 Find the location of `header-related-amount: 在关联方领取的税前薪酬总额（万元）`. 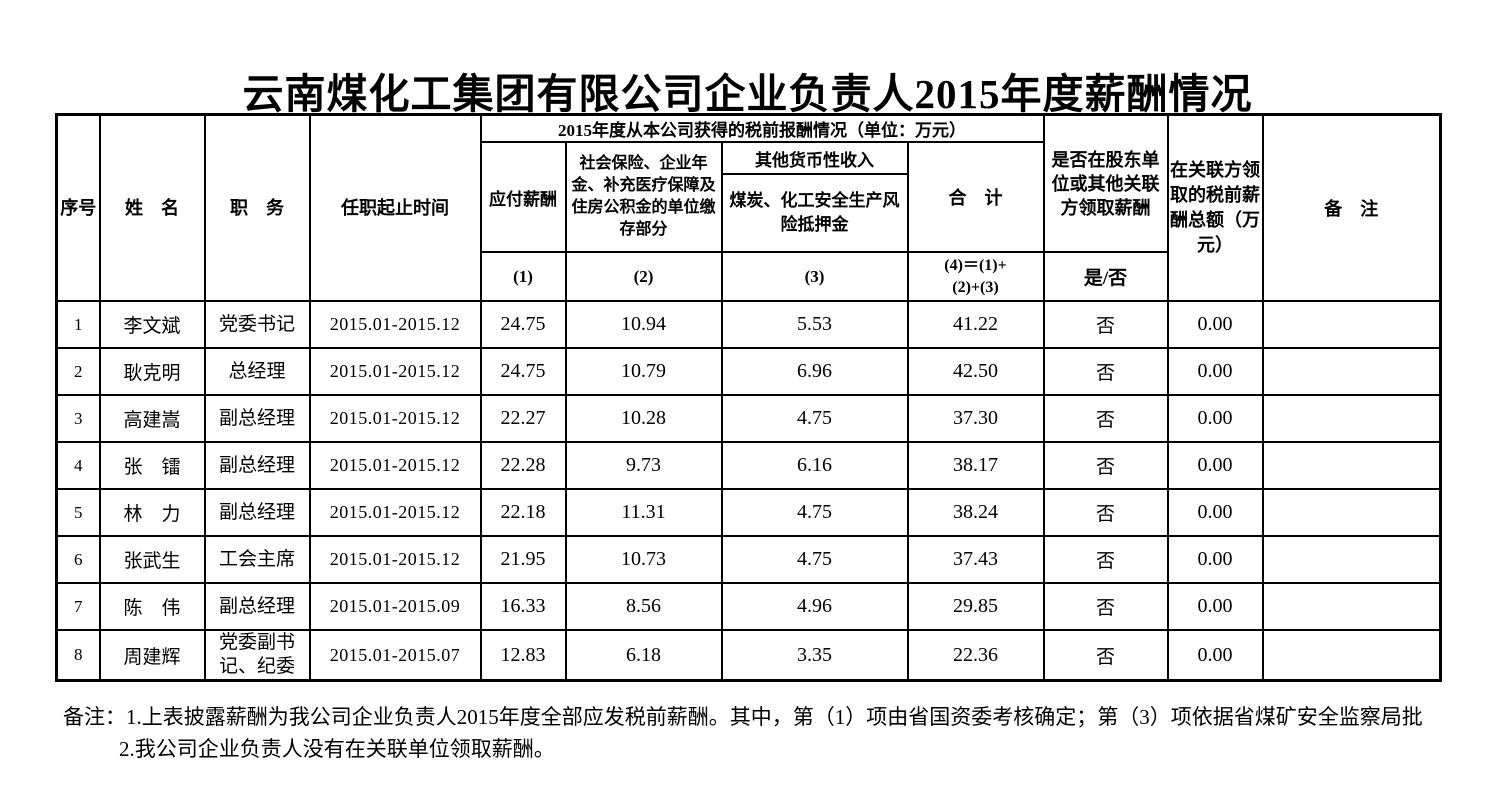

header-related-amount: 在关联方领取的税前薪酬总额（万元） is located at coordinates (1215, 207).